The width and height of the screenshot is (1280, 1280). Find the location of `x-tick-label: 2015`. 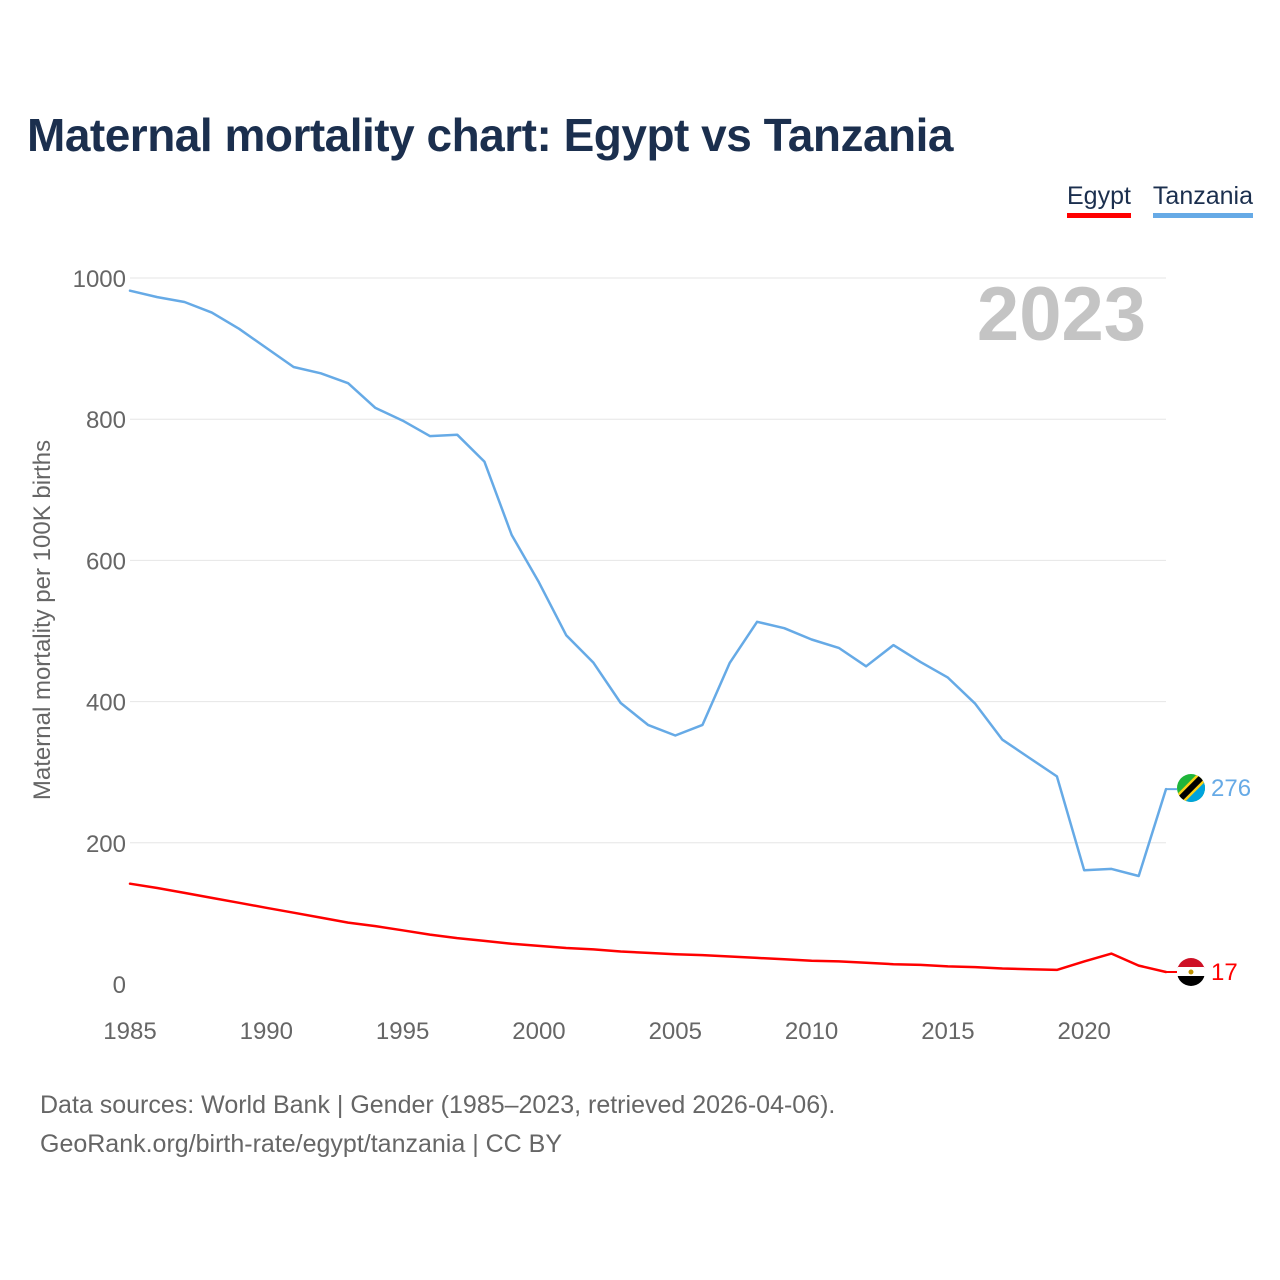

x-tick-label: 2015 is located at coordinates (947, 1031).